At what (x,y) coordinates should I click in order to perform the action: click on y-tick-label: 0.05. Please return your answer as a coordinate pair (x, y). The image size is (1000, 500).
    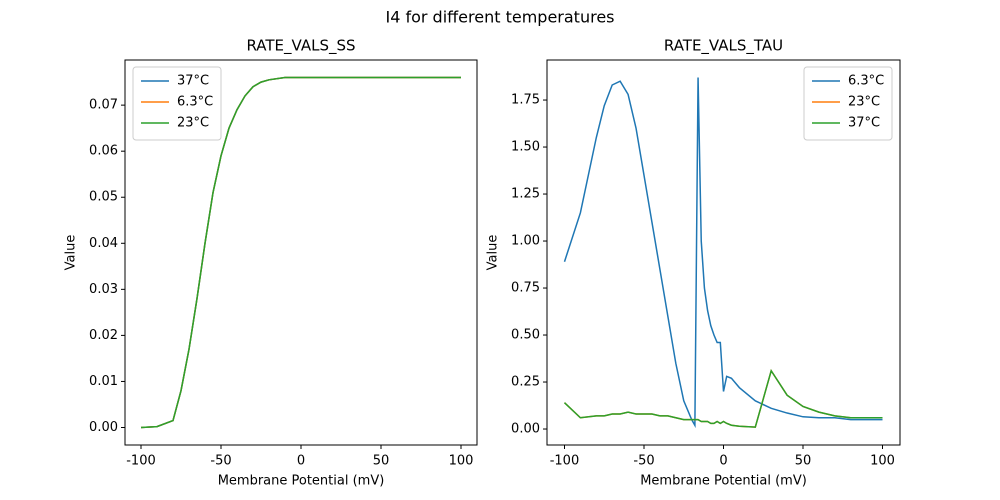
    Looking at the image, I should click on (103, 197).